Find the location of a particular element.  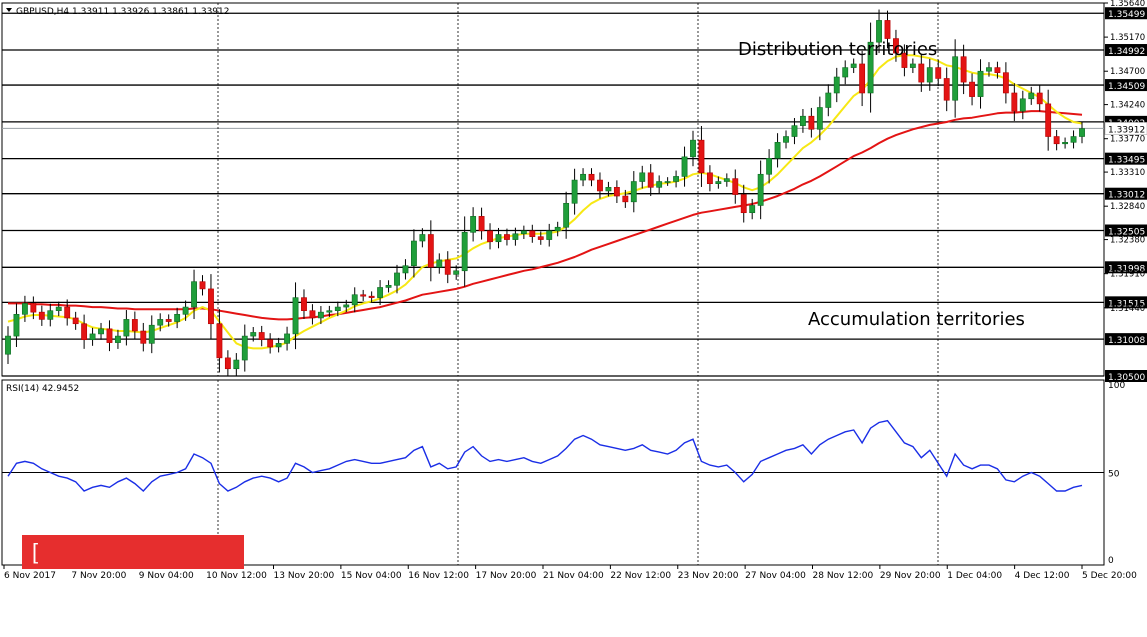

time-tick-label: 15 Nov 04:00 is located at coordinates (371, 576).